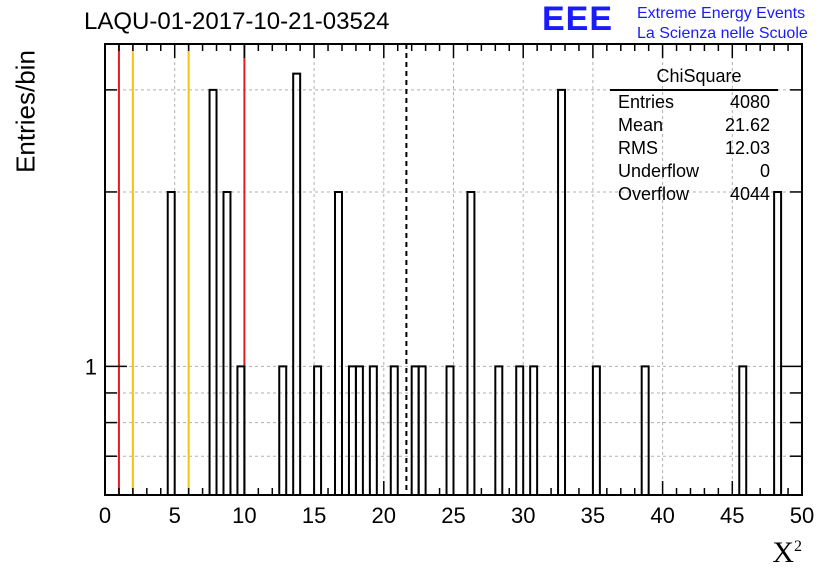 This screenshot has height=572, width=836. What do you see at coordinates (694, 194) in the screenshot?
I see `stats-row: Overflow 4044` at bounding box center [694, 194].